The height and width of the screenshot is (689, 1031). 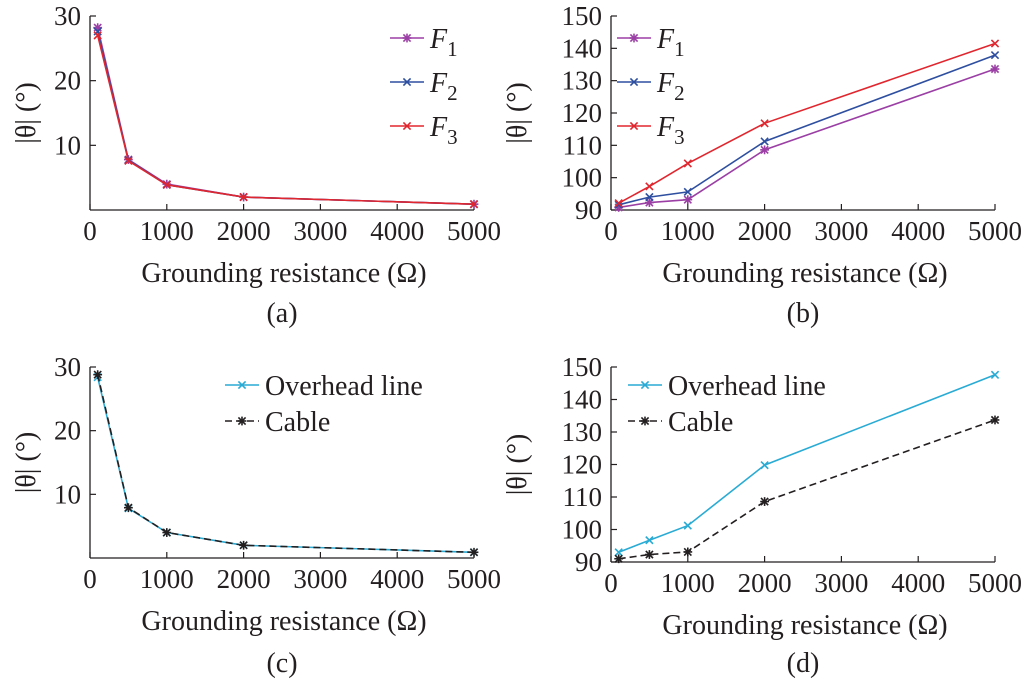 I want to click on y-tick-label: 90, so click(x=588, y=562).